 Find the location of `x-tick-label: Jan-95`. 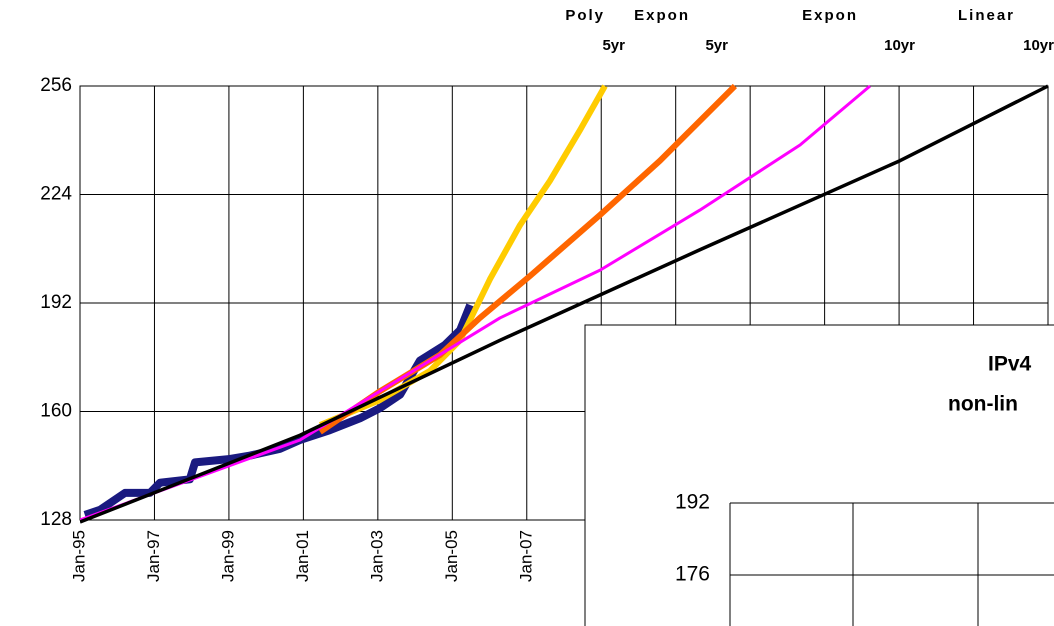

x-tick-label: Jan-95 is located at coordinates (78, 556).